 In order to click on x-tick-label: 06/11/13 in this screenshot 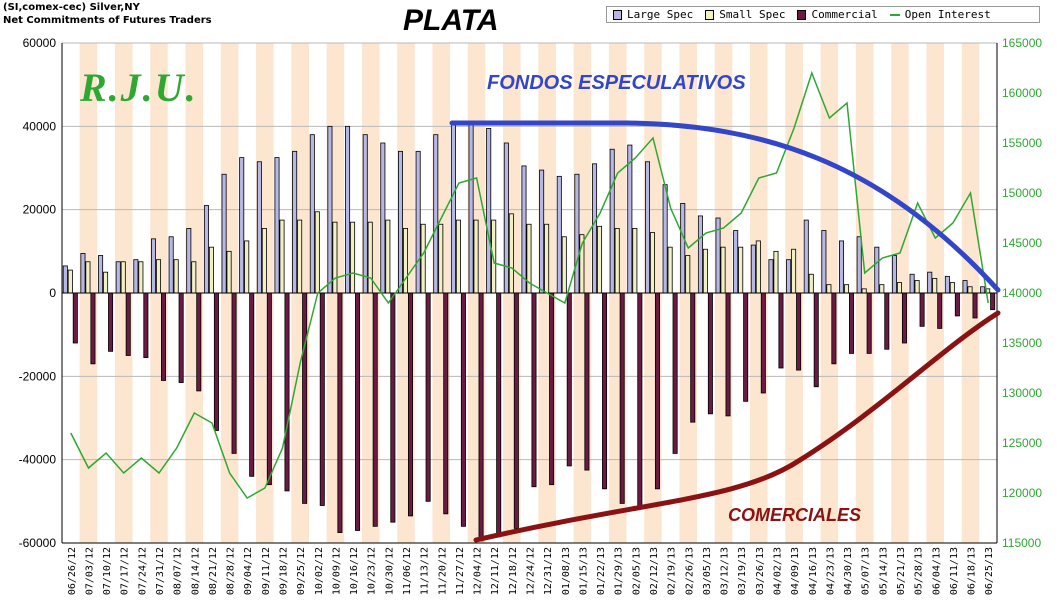, I will do `click(954, 571)`.